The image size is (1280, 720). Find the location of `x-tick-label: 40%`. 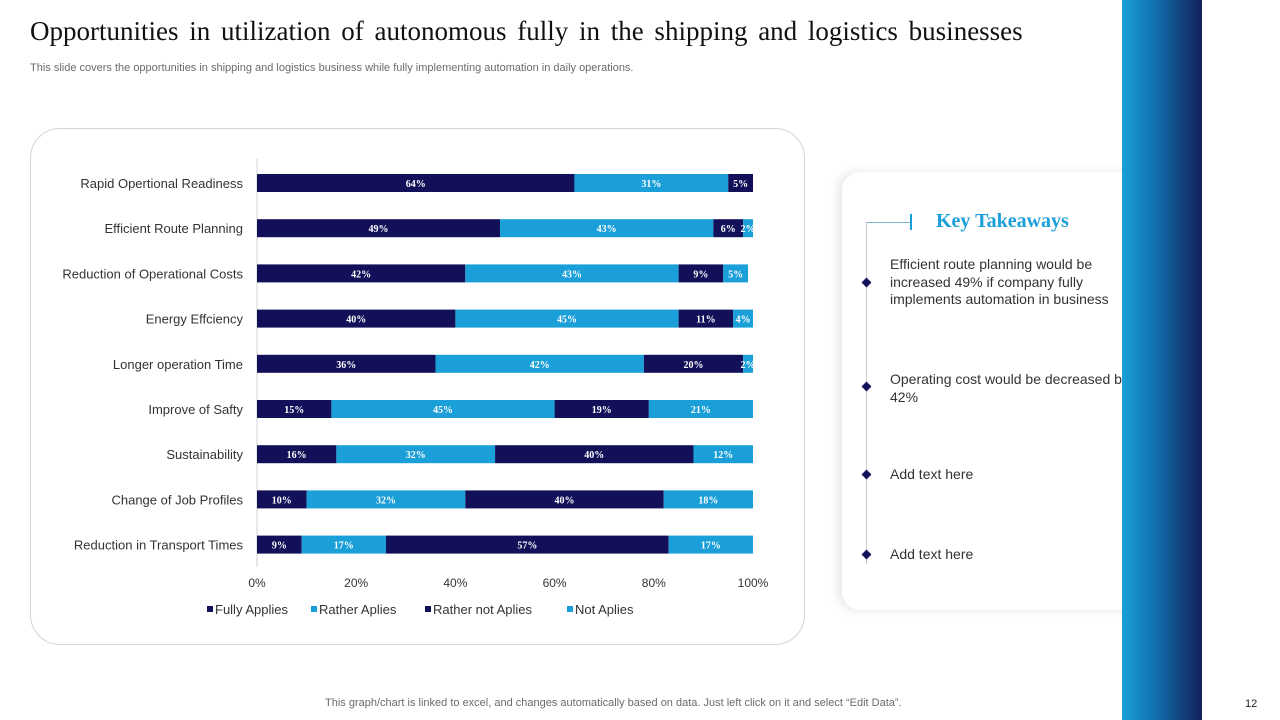

x-tick-label: 40% is located at coordinates (455, 583).